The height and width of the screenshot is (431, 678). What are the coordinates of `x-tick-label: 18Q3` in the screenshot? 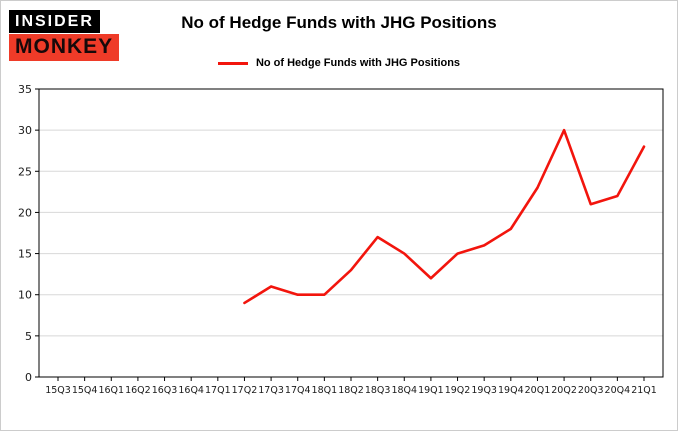 It's located at (378, 390).